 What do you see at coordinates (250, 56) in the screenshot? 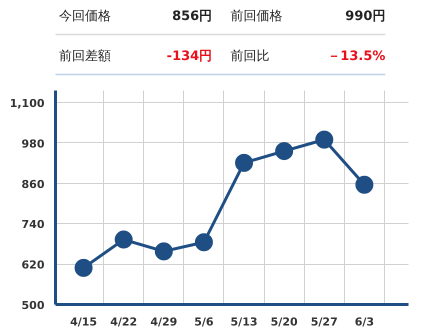
I see `text: 前回比` at bounding box center [250, 56].